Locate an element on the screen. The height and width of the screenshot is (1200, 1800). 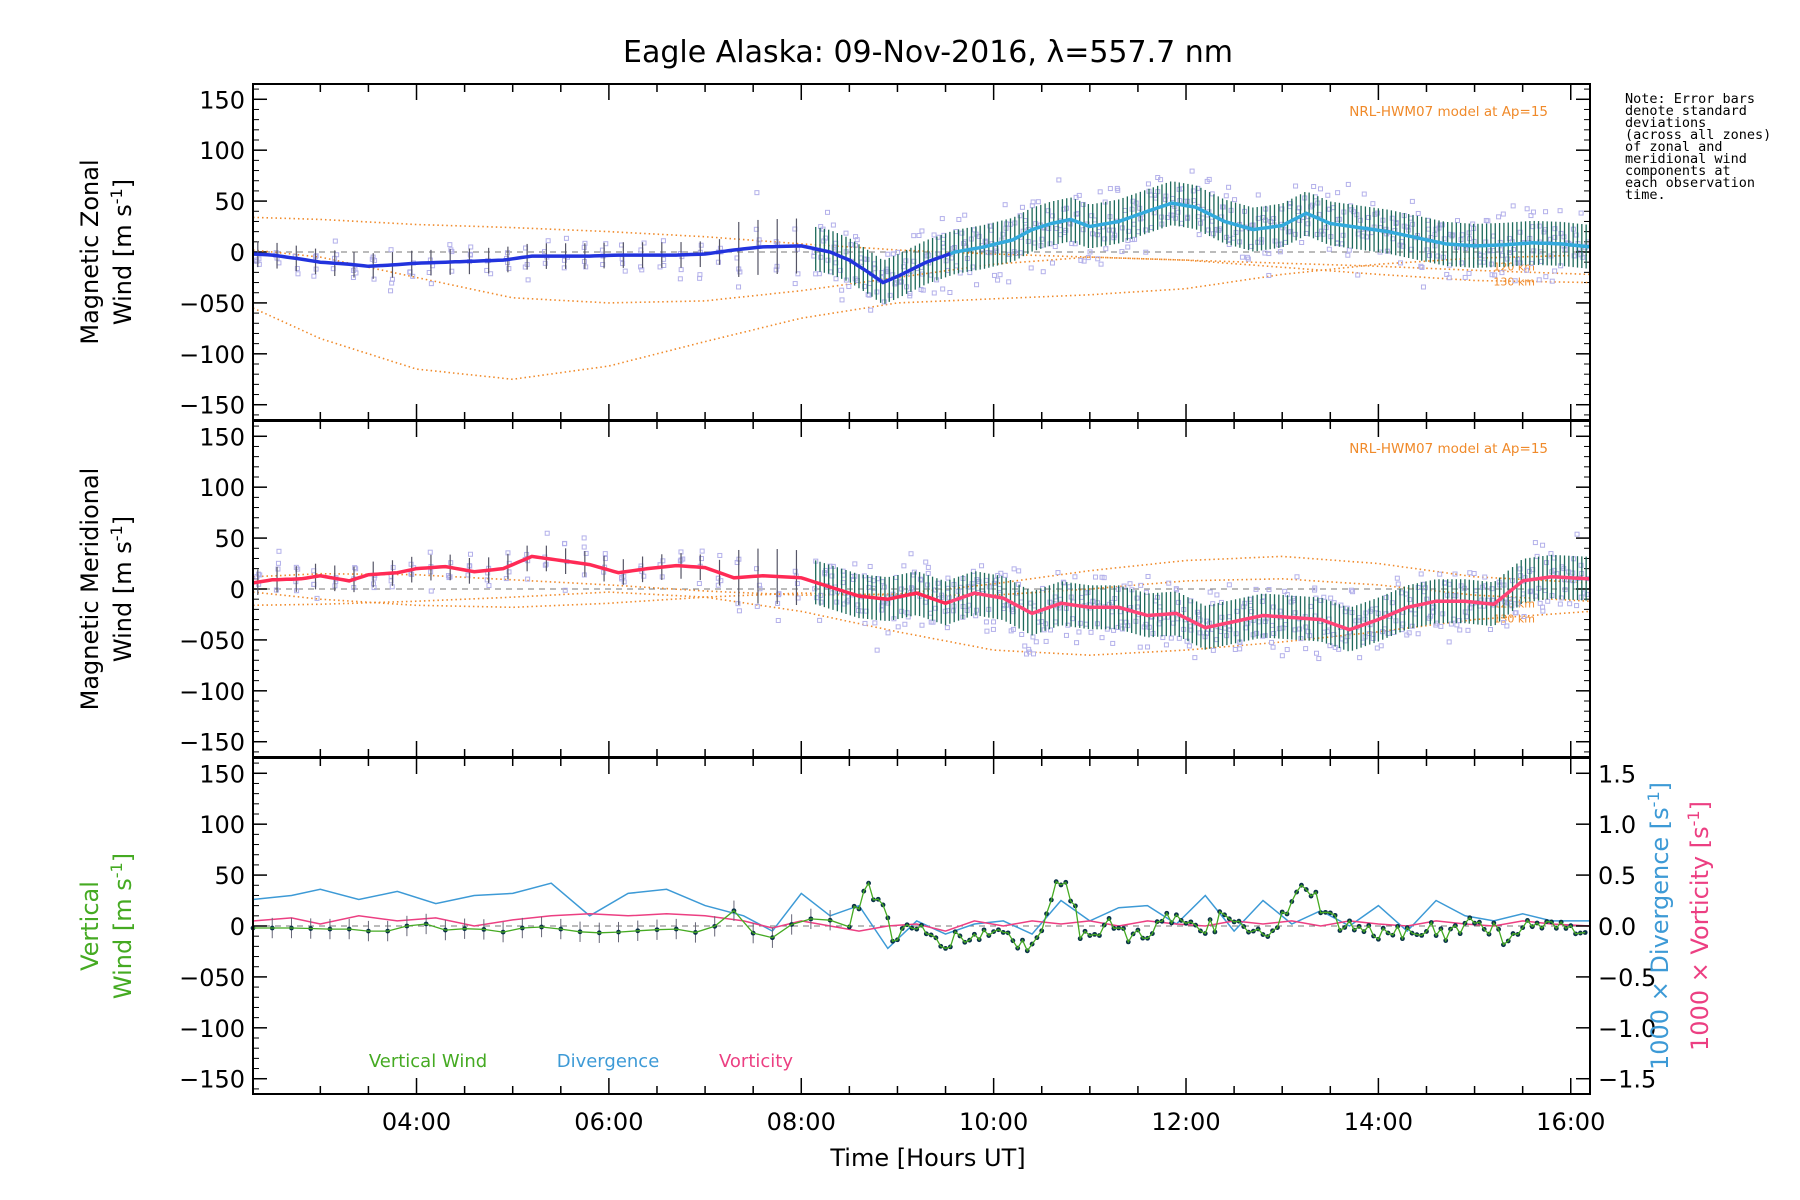
x-tick-label: 04:00 is located at coordinates (416, 1122).